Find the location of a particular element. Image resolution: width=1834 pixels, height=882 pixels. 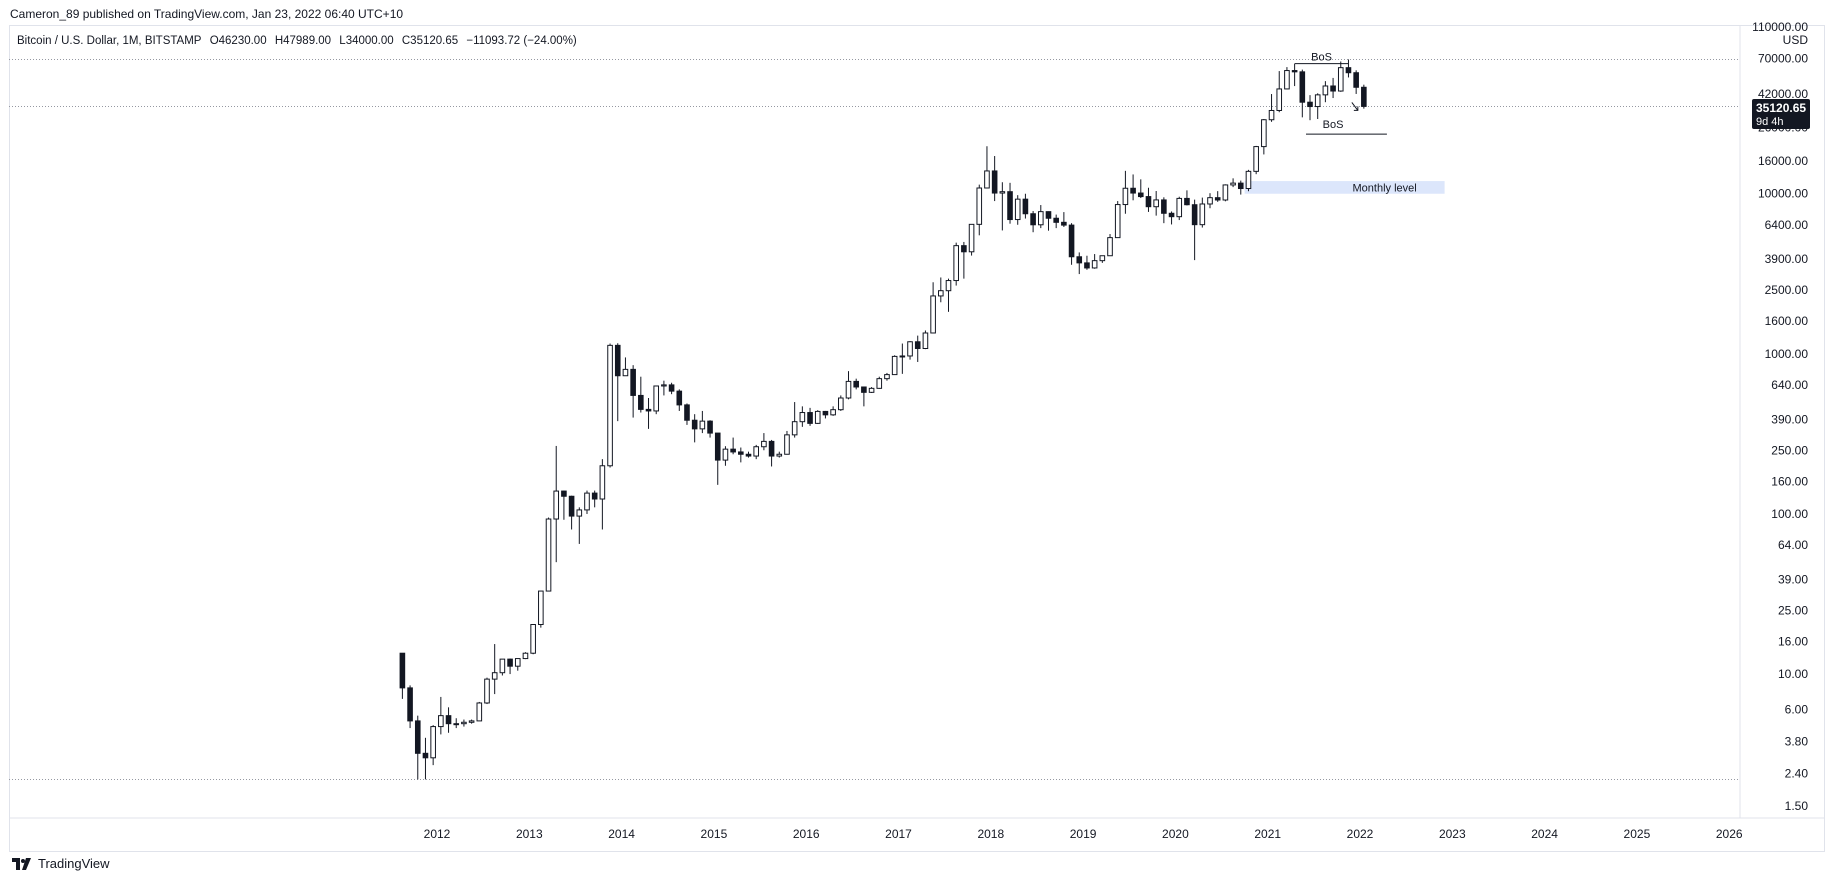

monthly-level-zone is located at coordinates (1344, 187).